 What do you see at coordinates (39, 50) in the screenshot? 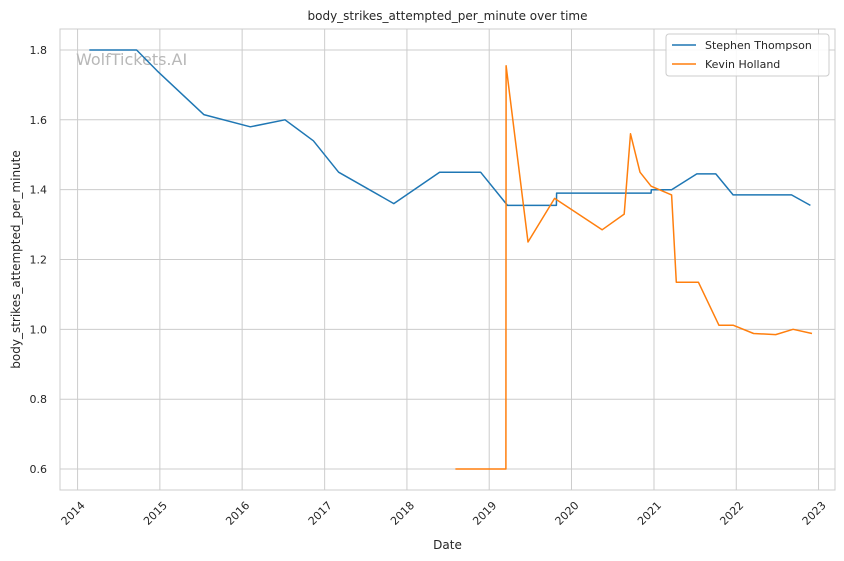
I see `y-tick-label: 1.8` at bounding box center [39, 50].